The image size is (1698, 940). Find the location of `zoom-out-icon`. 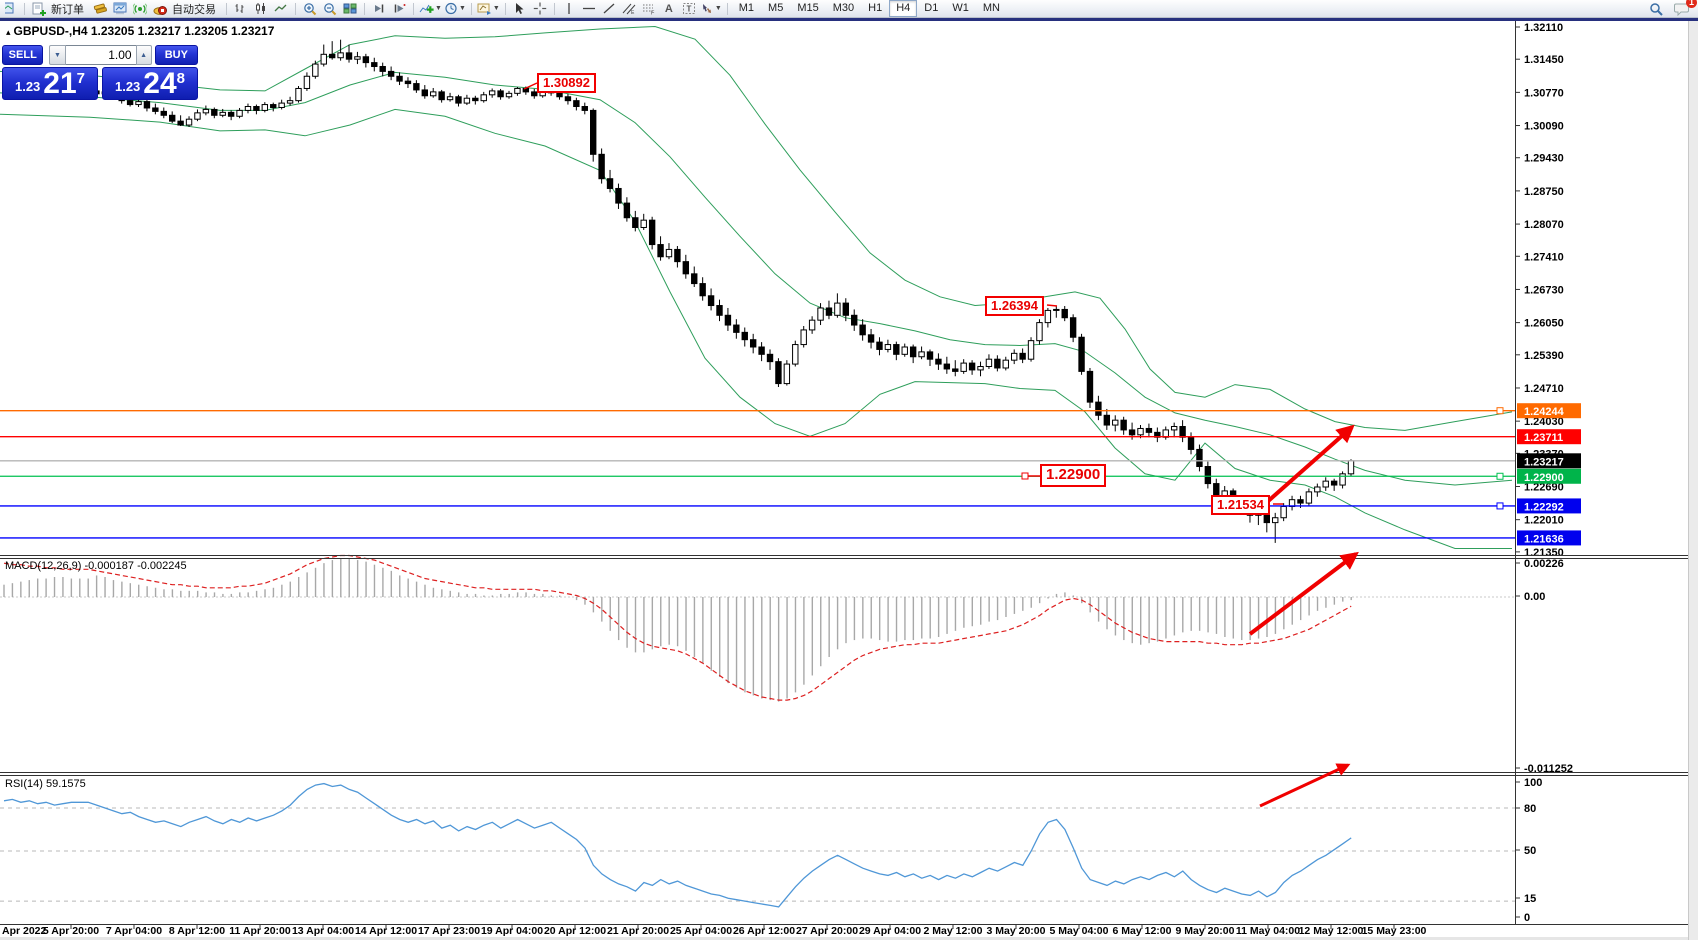

zoom-out-icon is located at coordinates (330, 8).